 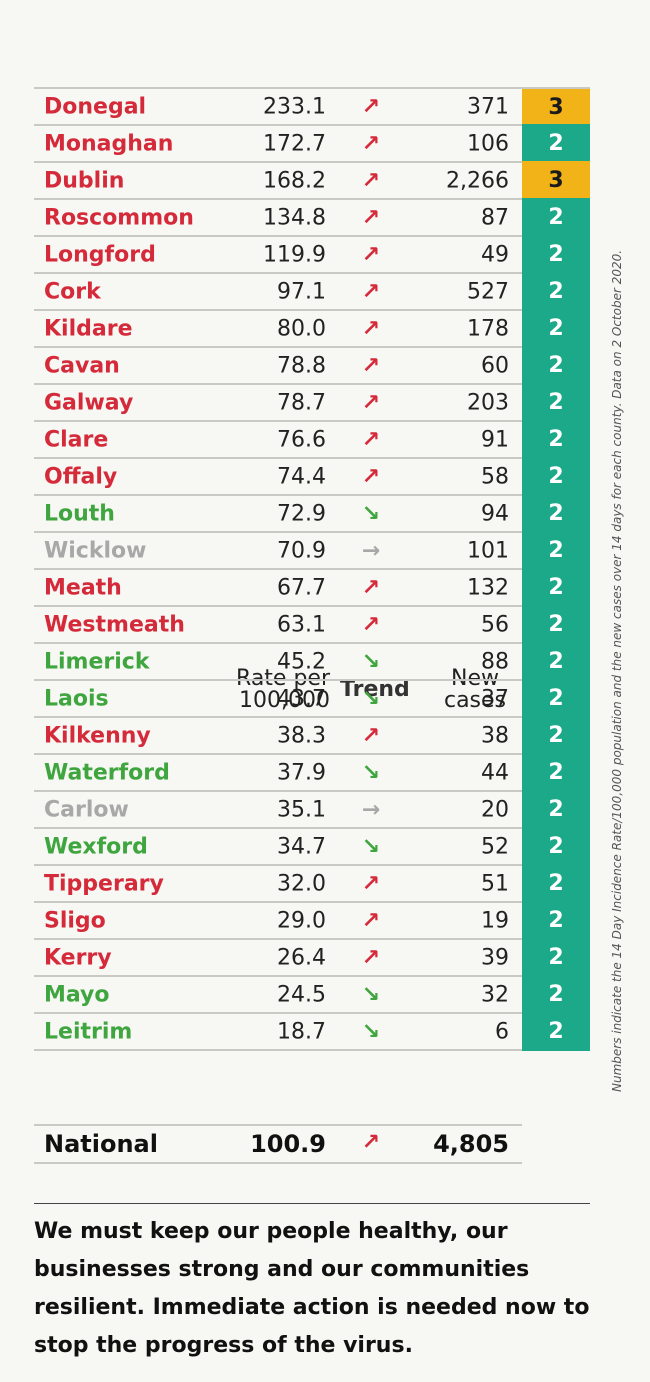 I want to click on table-row: Cork 97.1 ↗ 527 2, so click(x=312, y=291).